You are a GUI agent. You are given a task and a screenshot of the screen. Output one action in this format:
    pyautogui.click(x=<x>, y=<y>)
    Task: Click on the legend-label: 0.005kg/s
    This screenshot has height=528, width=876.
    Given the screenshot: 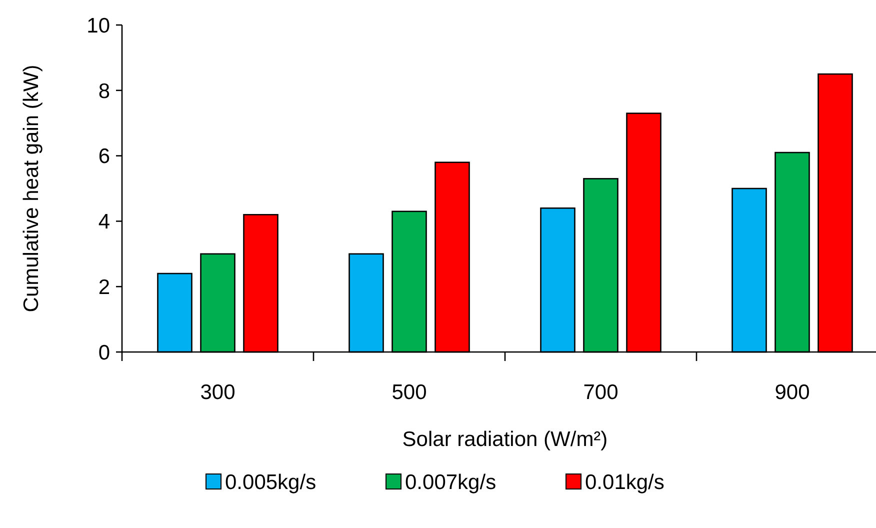 What is the action you would take?
    pyautogui.click(x=270, y=482)
    